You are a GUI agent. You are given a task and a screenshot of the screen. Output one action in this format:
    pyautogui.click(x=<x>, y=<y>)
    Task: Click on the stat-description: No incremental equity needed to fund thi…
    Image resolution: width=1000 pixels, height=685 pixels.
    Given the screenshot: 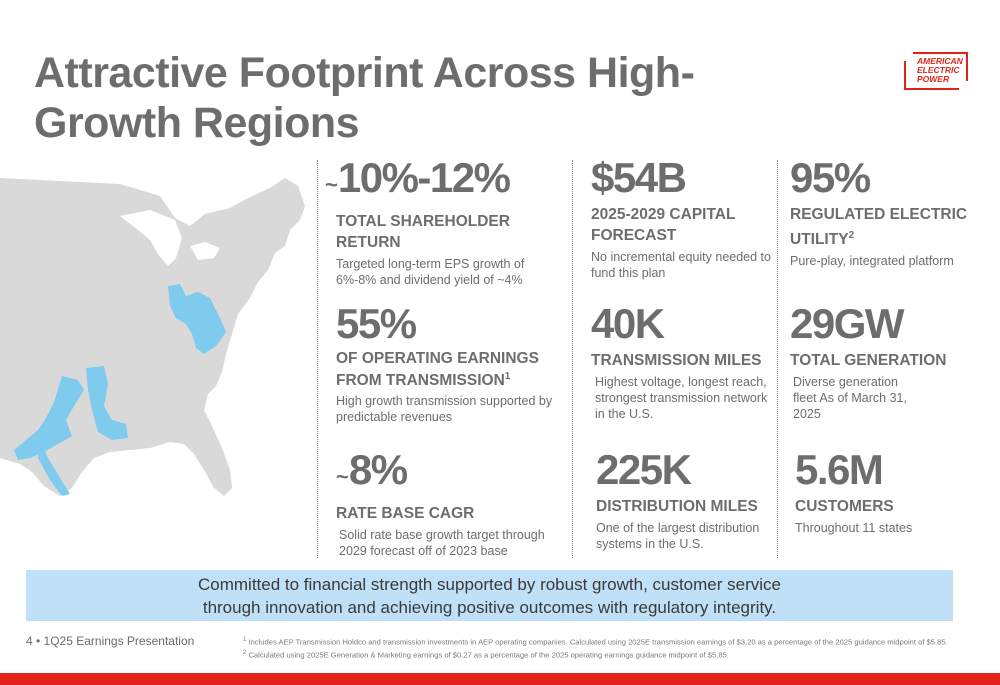 What is the action you would take?
    pyautogui.click(x=681, y=265)
    